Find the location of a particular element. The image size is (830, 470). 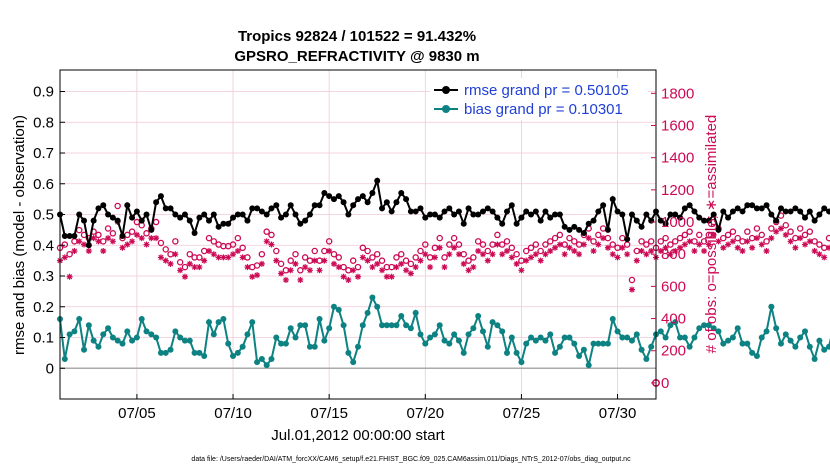

y2-tick-label: 0 is located at coordinates (665, 383).